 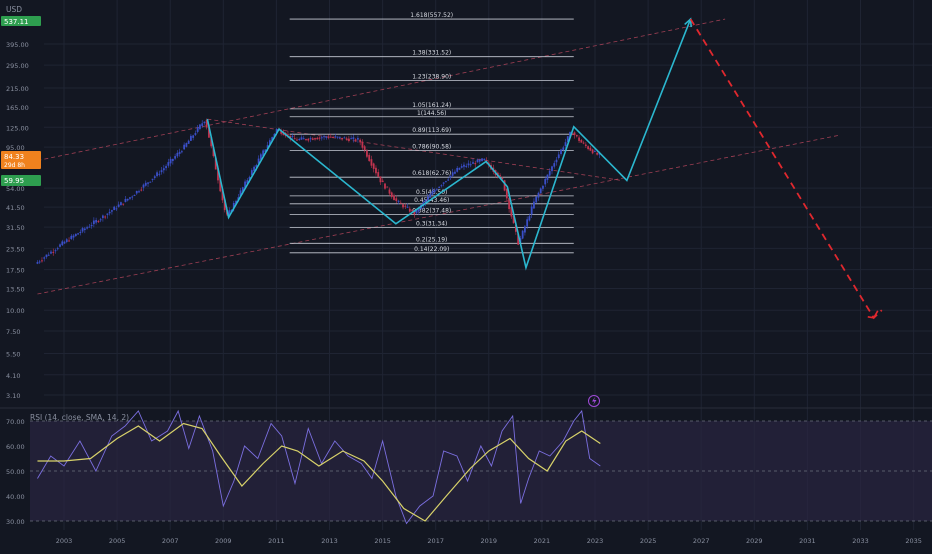 I want to click on fib-level-label: 1.38(331.52), so click(x=431, y=53).